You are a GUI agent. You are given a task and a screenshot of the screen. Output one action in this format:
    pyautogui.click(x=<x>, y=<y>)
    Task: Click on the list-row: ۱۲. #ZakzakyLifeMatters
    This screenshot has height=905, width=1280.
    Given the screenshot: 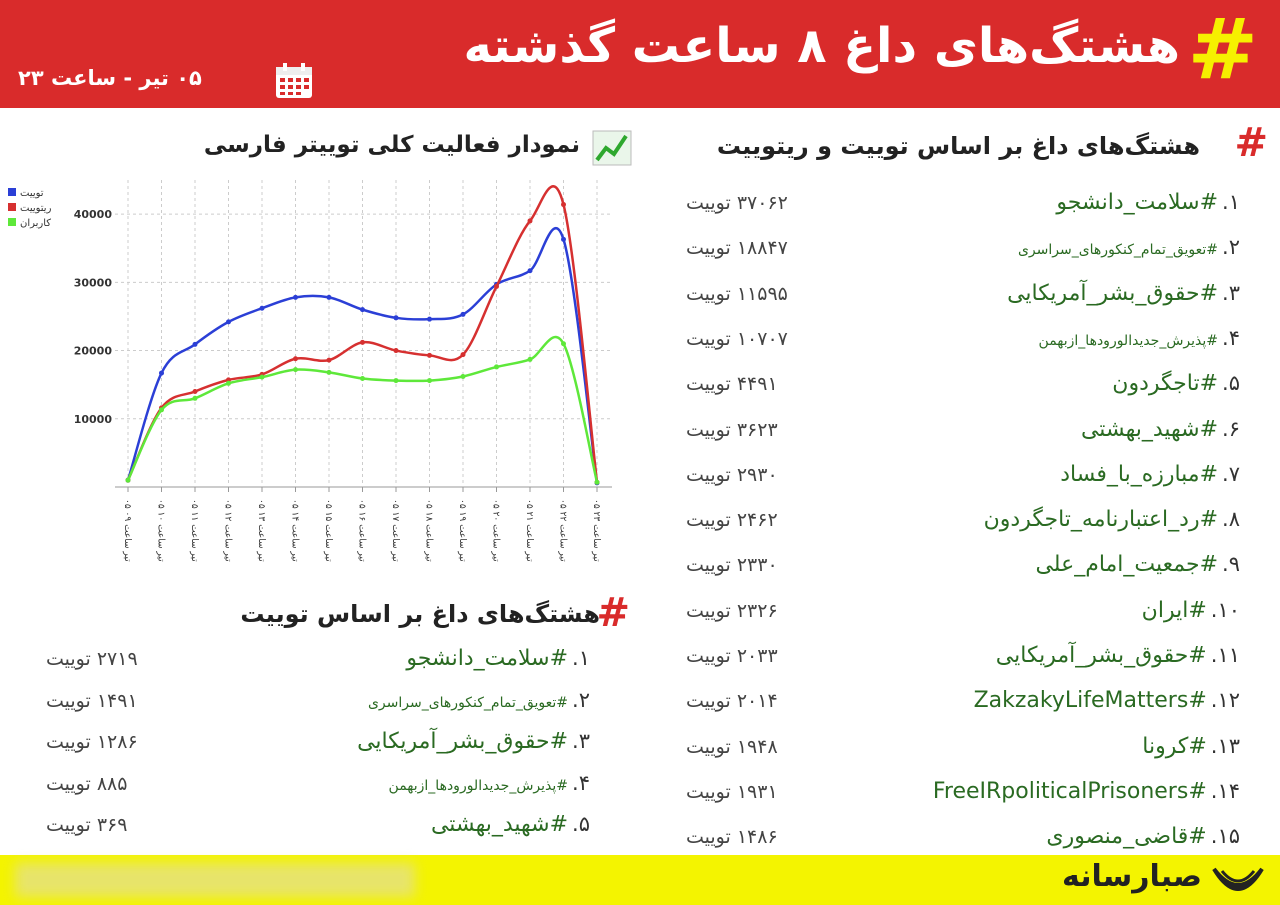 What is the action you would take?
    pyautogui.click(x=1107, y=700)
    